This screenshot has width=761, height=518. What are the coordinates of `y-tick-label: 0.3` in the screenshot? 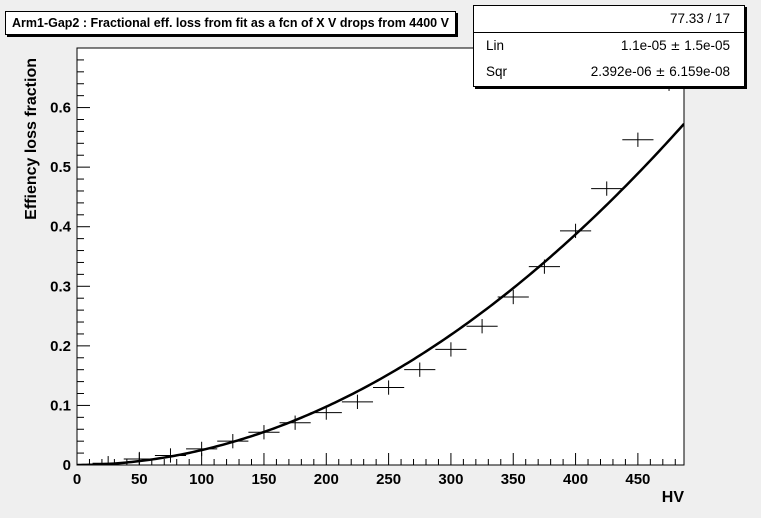 It's located at (60, 286).